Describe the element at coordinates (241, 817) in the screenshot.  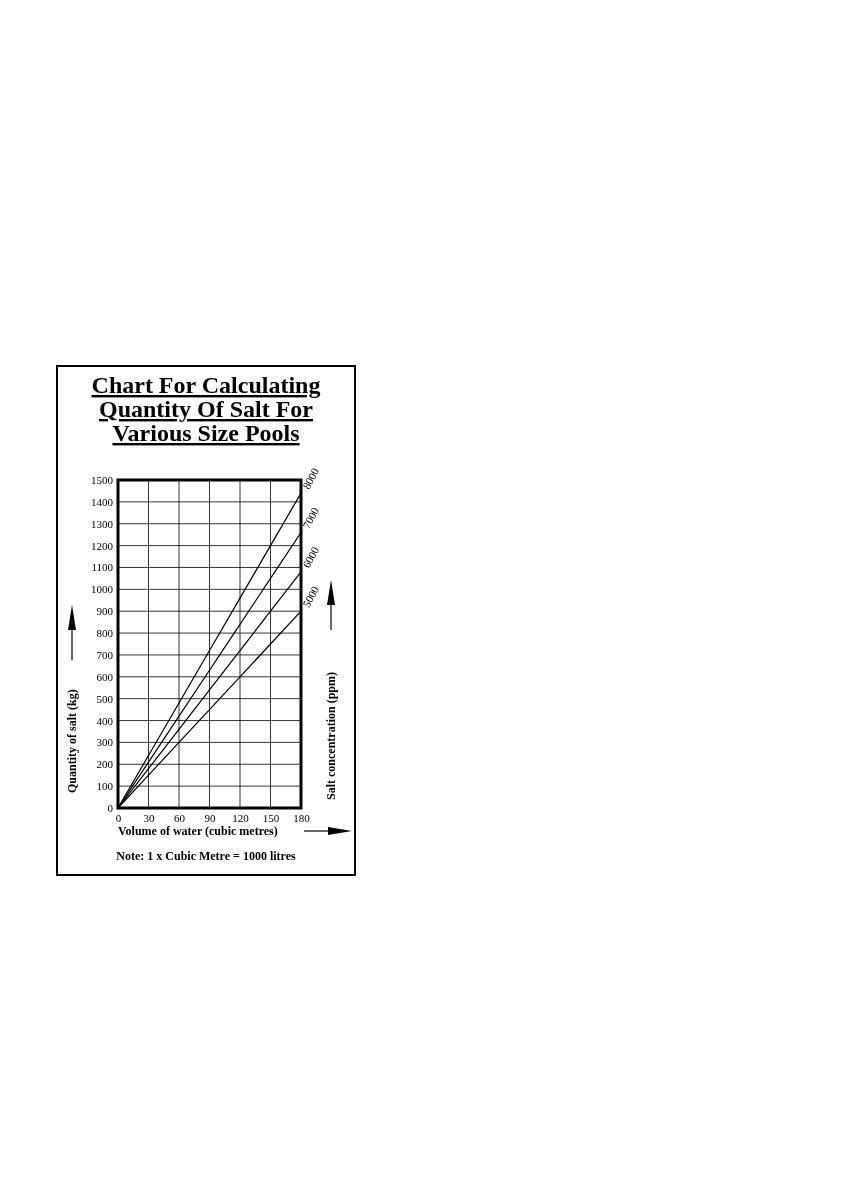
I see `x-tick-label: 120` at that location.